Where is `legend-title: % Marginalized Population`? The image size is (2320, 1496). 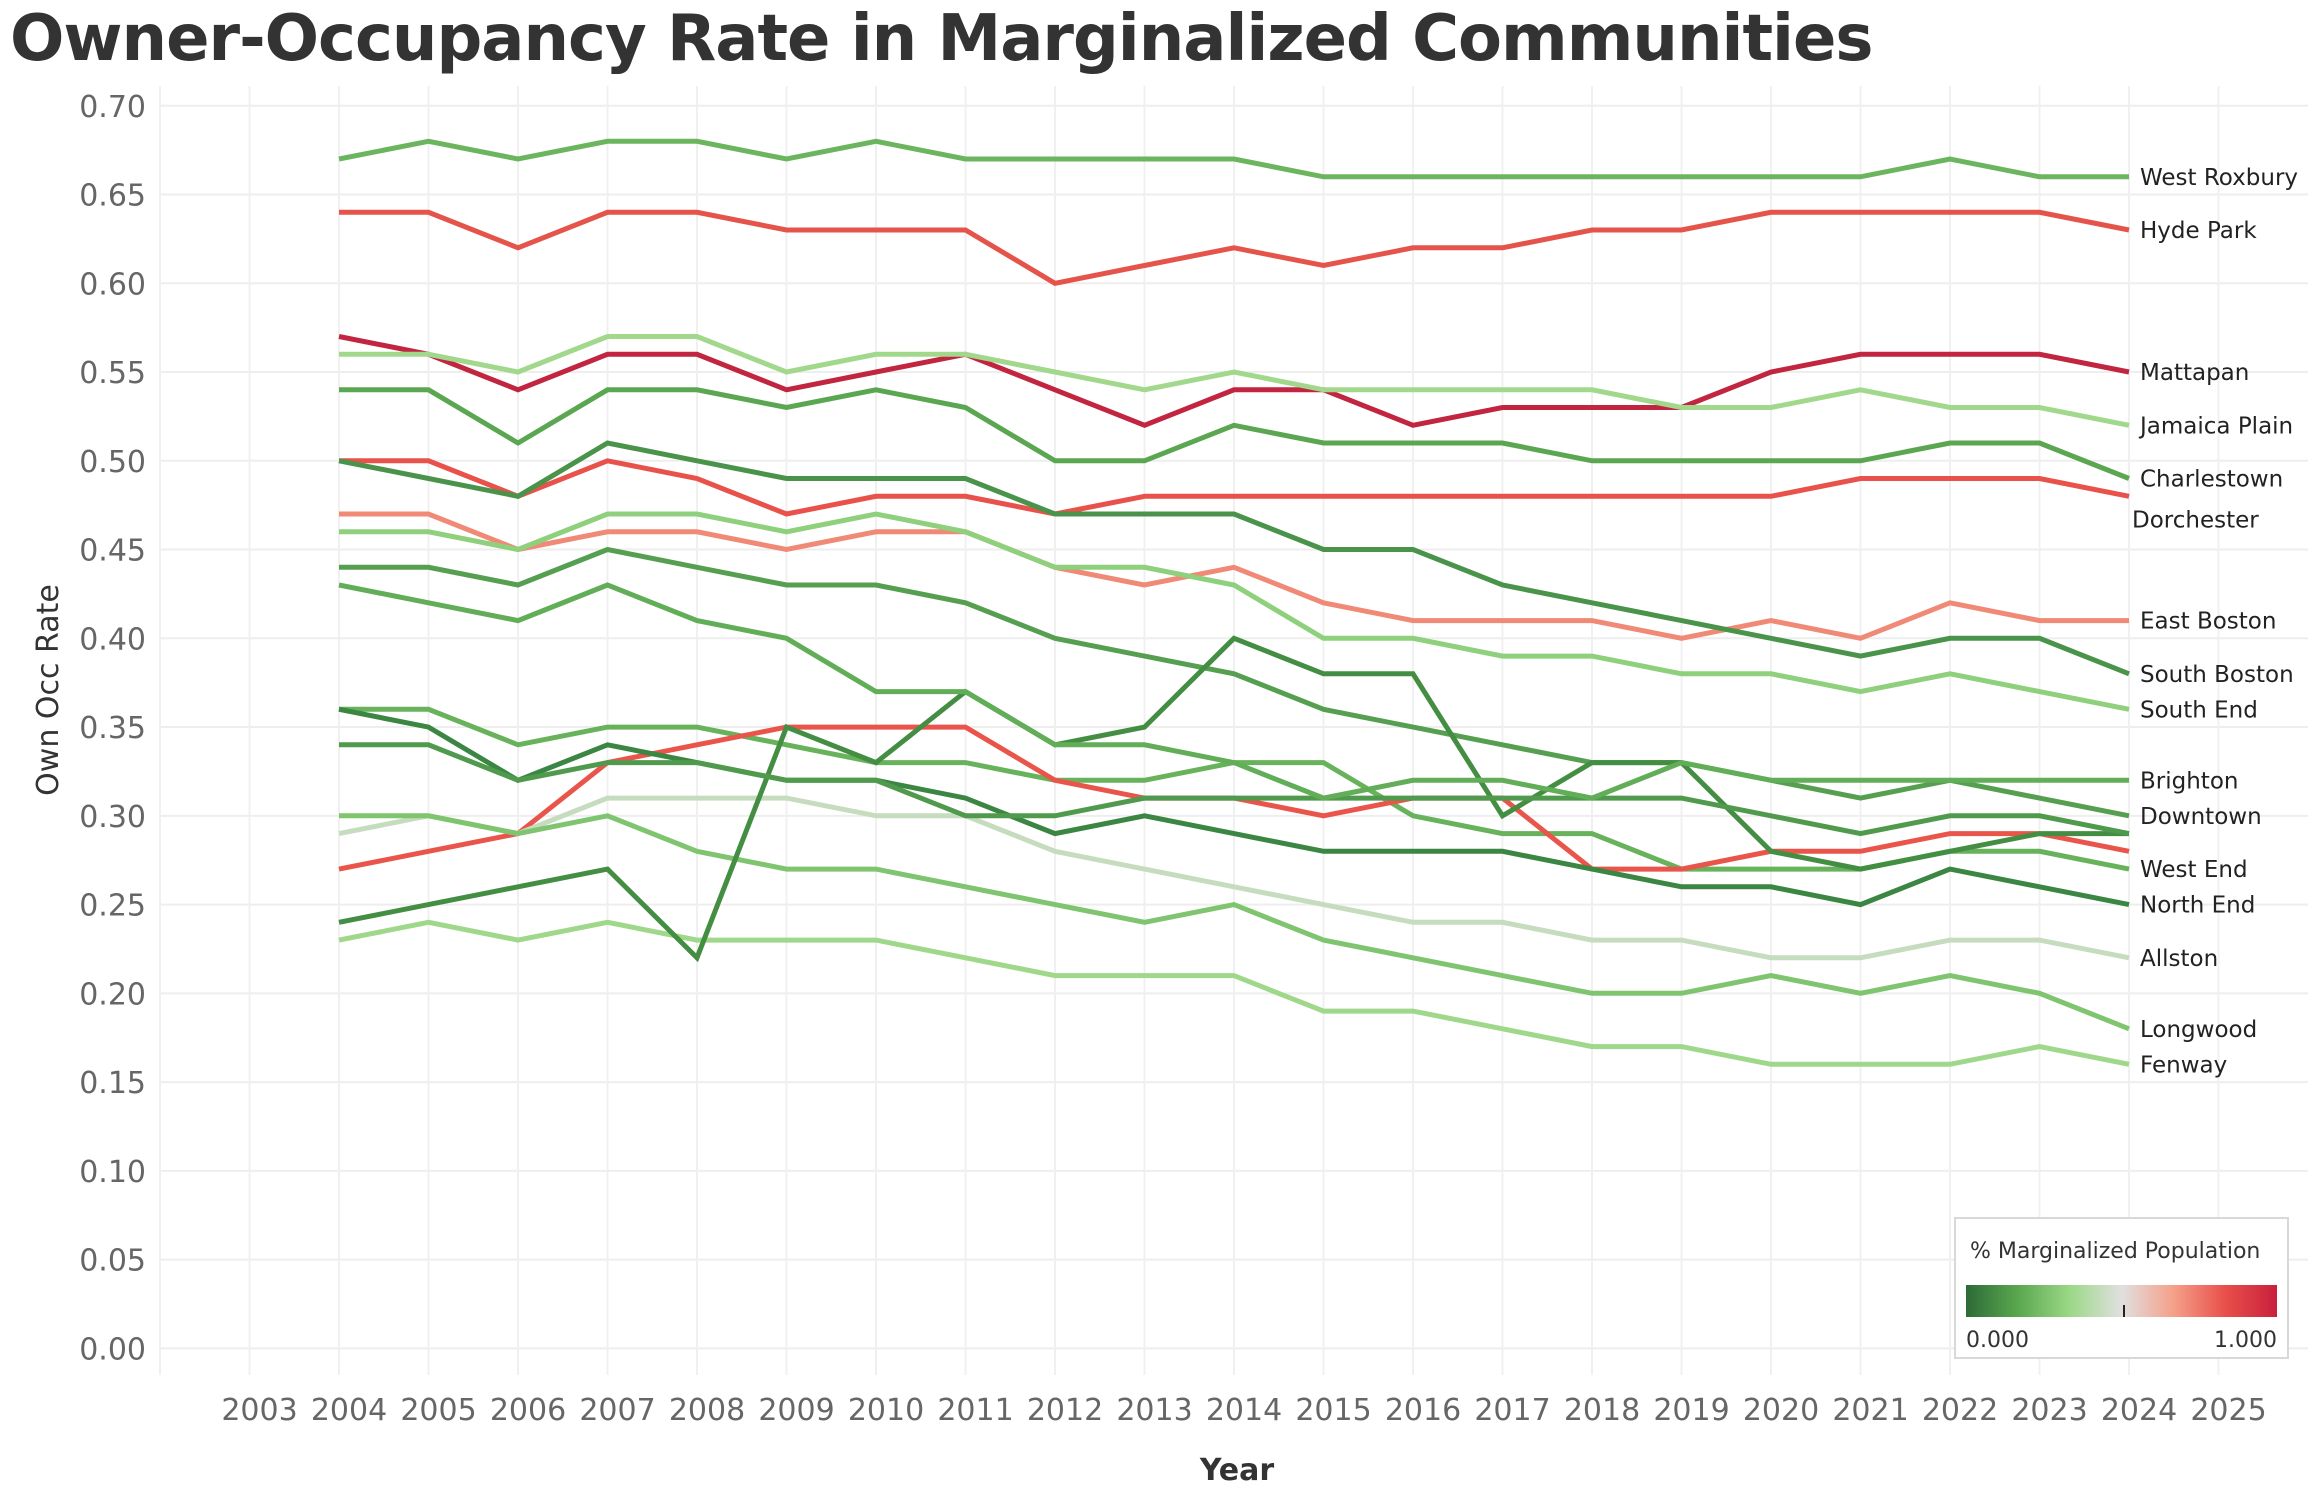
legend-title: % Marginalized Population is located at coordinates (2115, 1251).